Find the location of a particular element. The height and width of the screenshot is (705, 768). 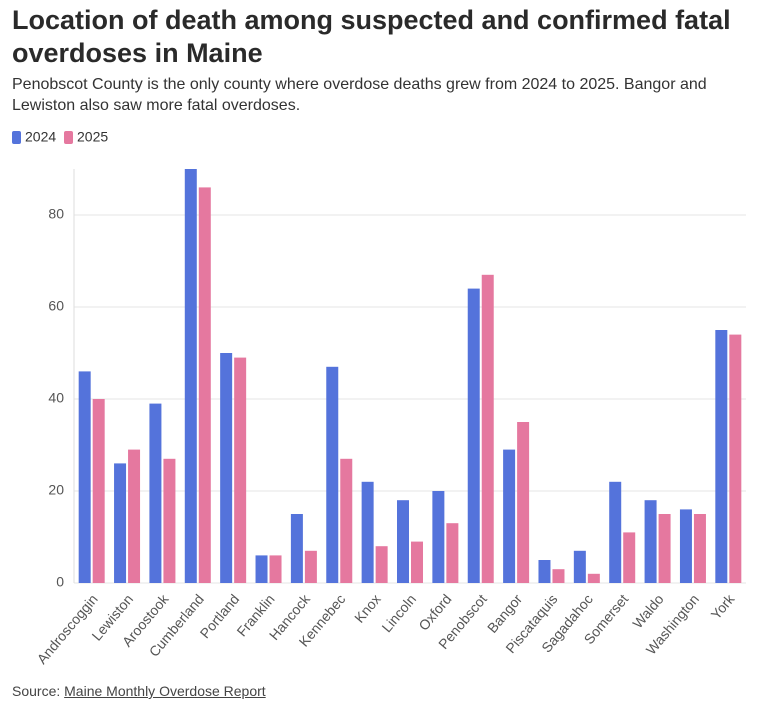

x-tick-label: Knox is located at coordinates (367, 608).